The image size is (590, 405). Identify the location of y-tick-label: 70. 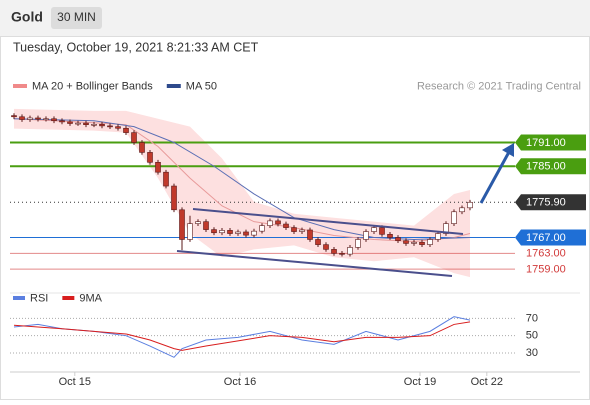
(532, 318).